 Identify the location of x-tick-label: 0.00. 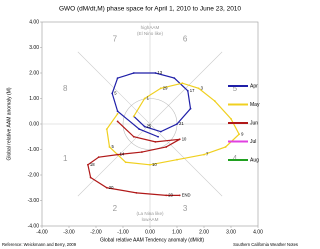
(150, 232).